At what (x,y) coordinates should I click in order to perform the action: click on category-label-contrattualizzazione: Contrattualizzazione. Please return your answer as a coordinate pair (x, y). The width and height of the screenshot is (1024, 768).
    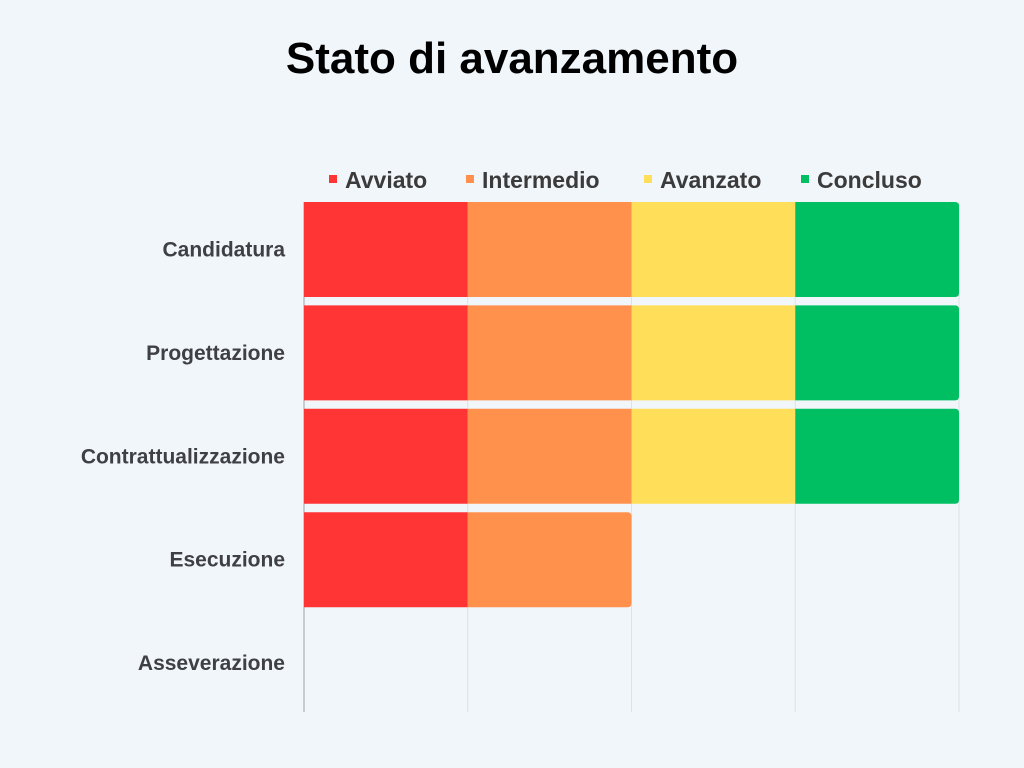
    Looking at the image, I should click on (183, 456).